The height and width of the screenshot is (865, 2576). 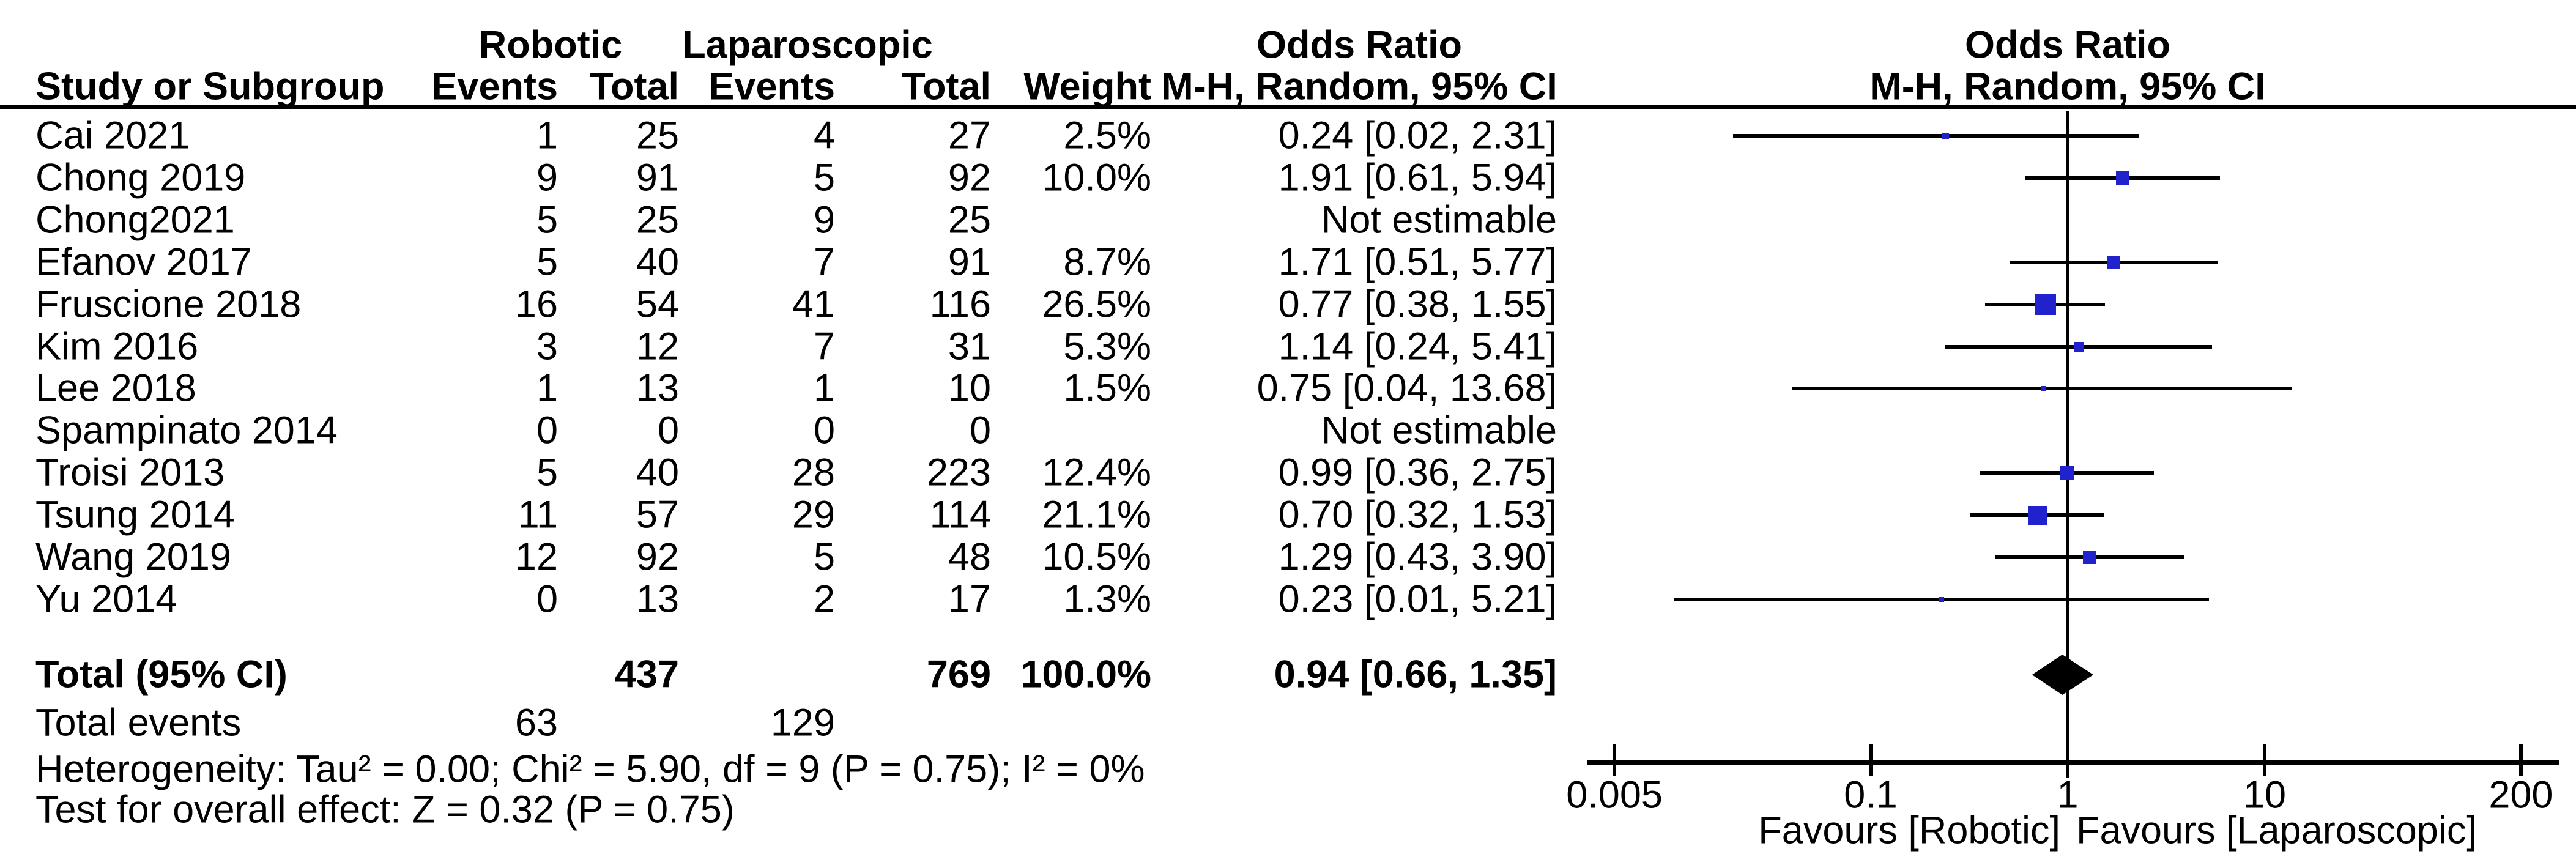 I want to click on favours-left-label: Favours [Robotic], so click(x=1909, y=830).